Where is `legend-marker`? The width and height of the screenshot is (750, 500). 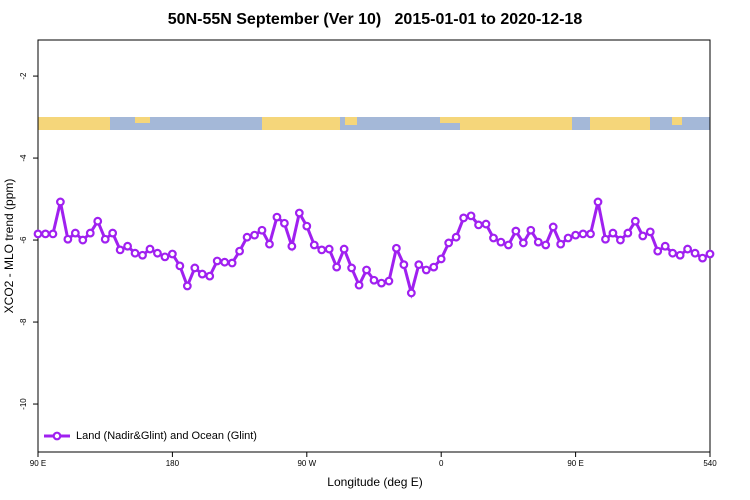 legend-marker is located at coordinates (57, 436).